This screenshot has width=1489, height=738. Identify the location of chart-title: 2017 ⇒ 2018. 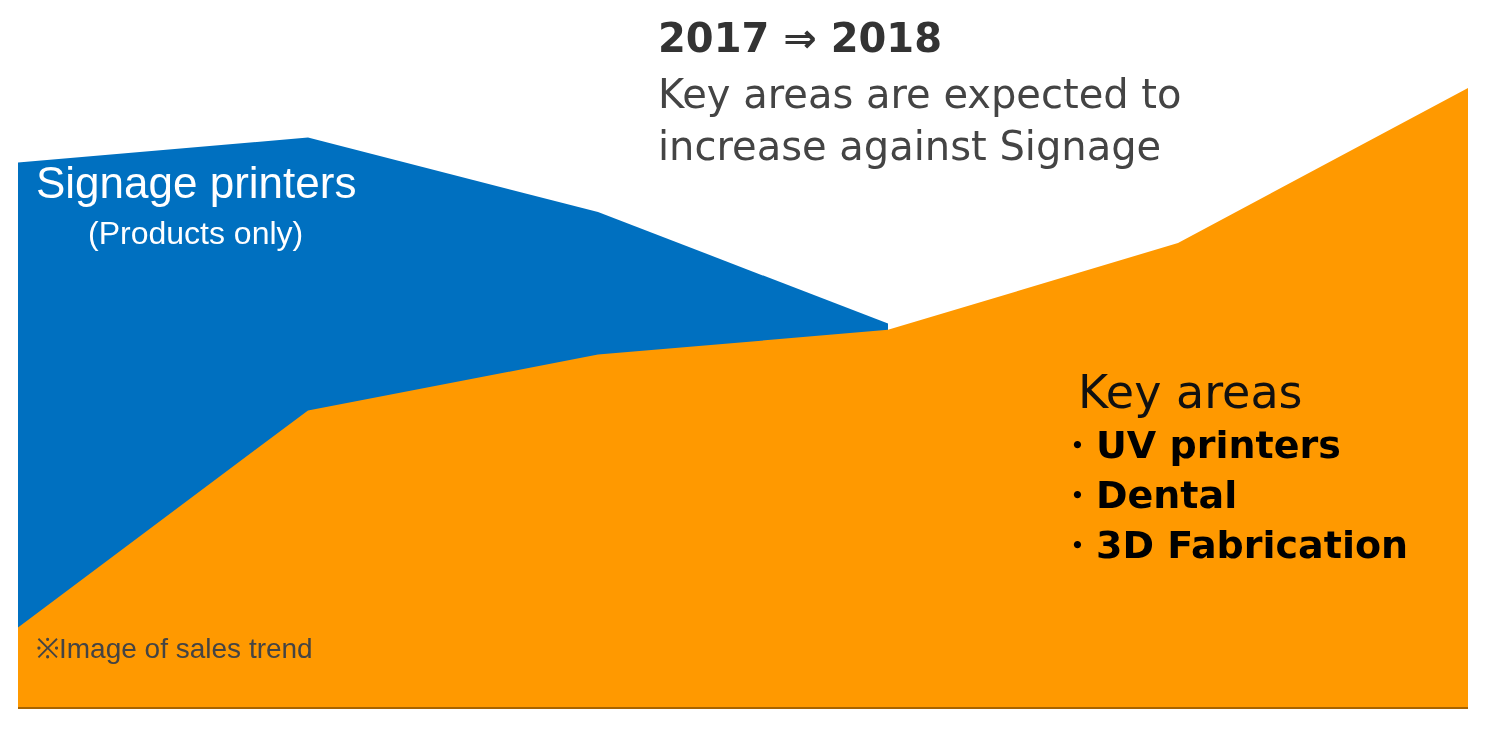
(800, 38).